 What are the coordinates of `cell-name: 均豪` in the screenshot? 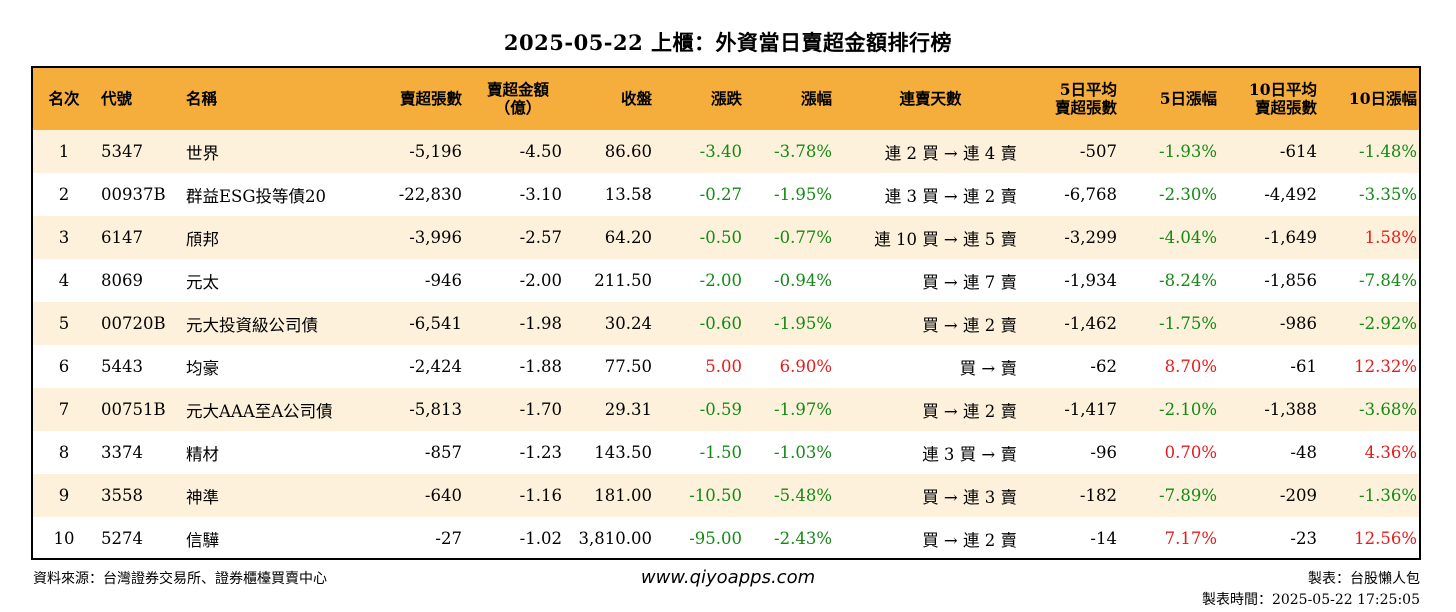 It's located at (202, 368).